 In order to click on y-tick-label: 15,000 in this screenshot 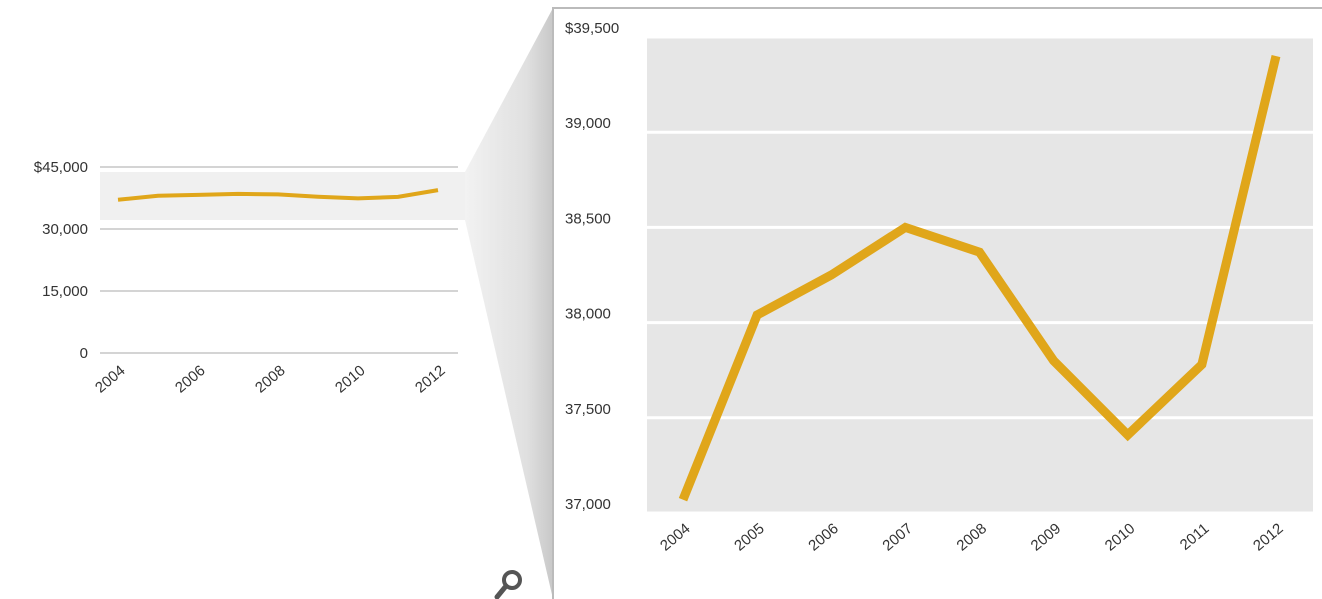, I will do `click(65, 291)`.